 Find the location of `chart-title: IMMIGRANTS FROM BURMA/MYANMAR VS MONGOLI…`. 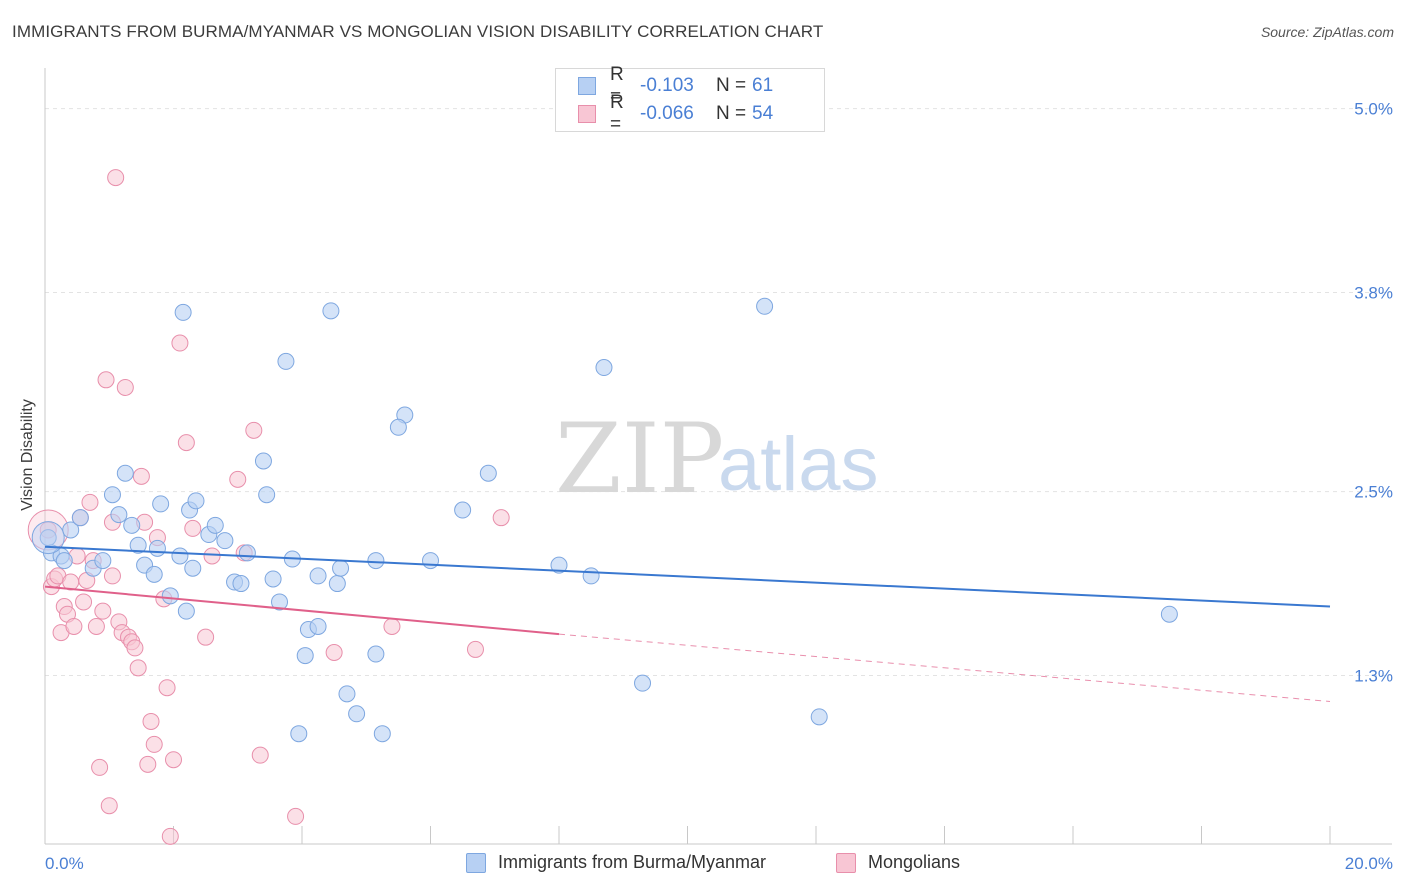

chart-title: IMMIGRANTS FROM BURMA/MYANMAR VS MONGOLI… is located at coordinates (418, 31).